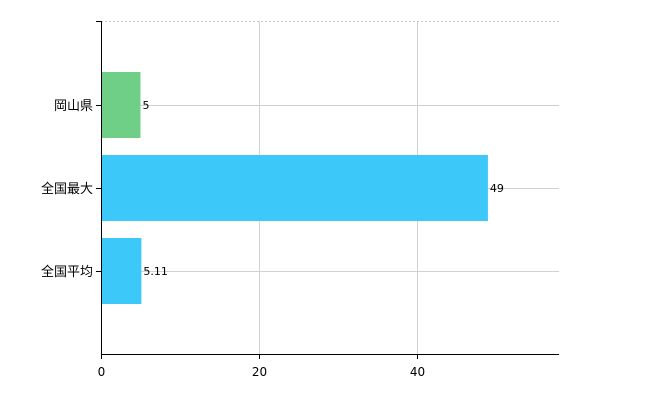 The height and width of the screenshot is (400, 650). I want to click on category-label: 岡山県, so click(73, 106).